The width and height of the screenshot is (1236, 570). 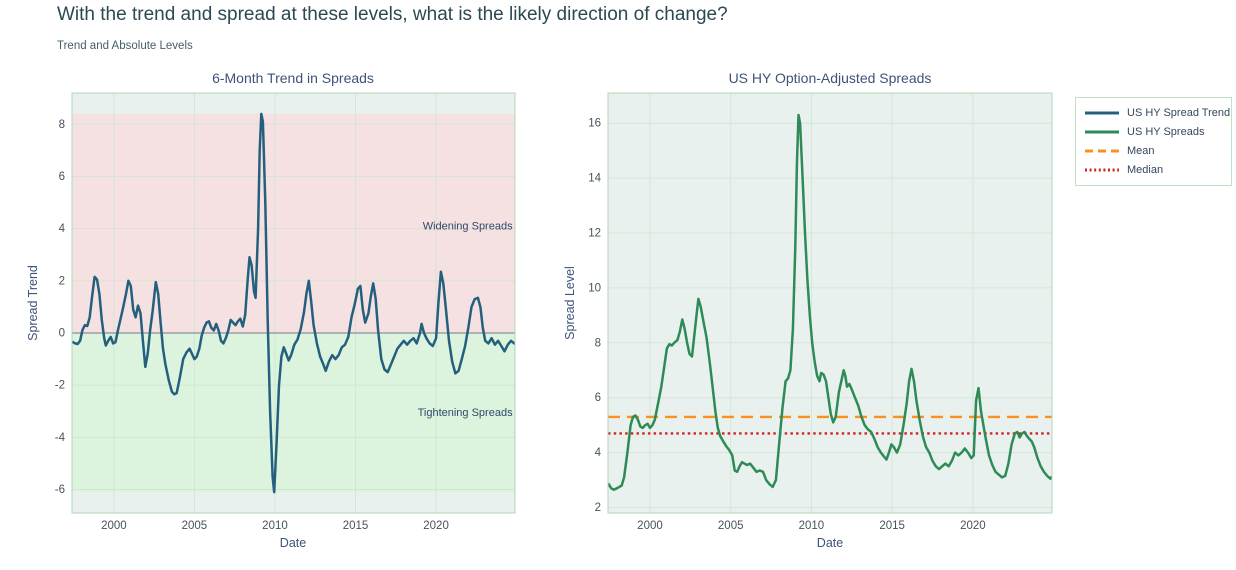 What do you see at coordinates (293, 78) in the screenshot?
I see `trend-chart-title: 6-Month Trend in Spreads` at bounding box center [293, 78].